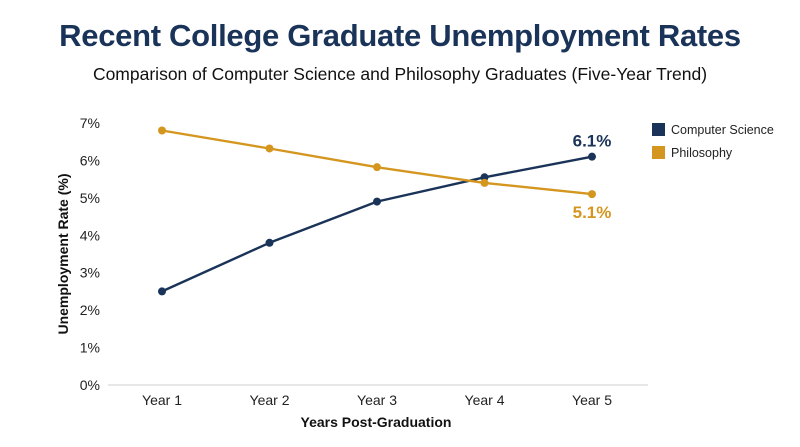 The width and height of the screenshot is (800, 447). I want to click on y-axis-title: Unemployment Rate (%), so click(63, 253).